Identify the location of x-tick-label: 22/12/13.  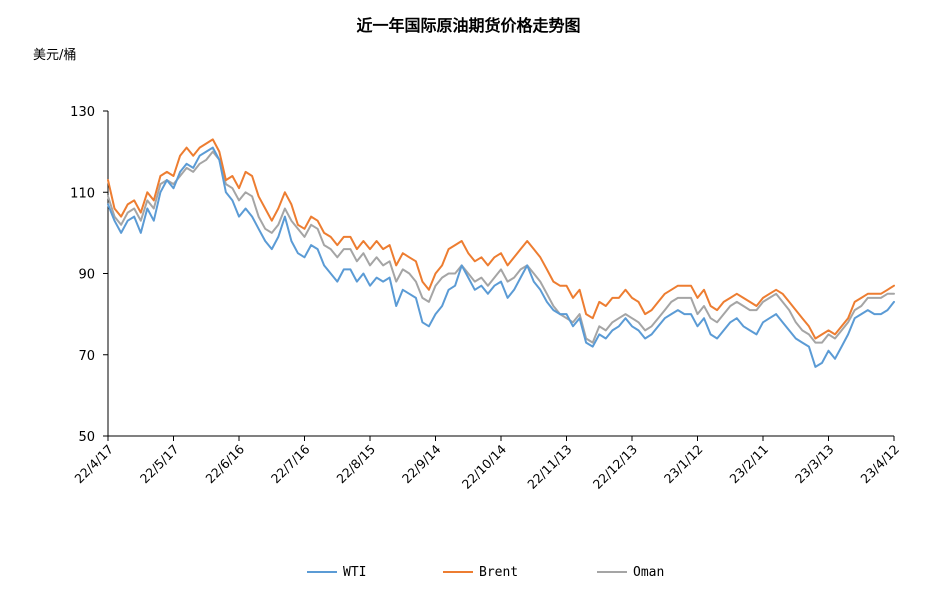
(615, 467).